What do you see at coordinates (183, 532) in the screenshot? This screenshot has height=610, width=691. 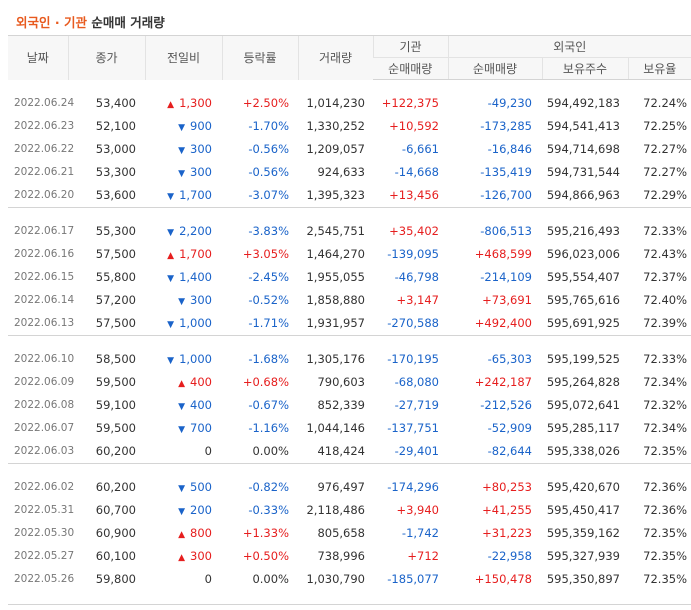 I see `cell-change: ▲ 800` at bounding box center [183, 532].